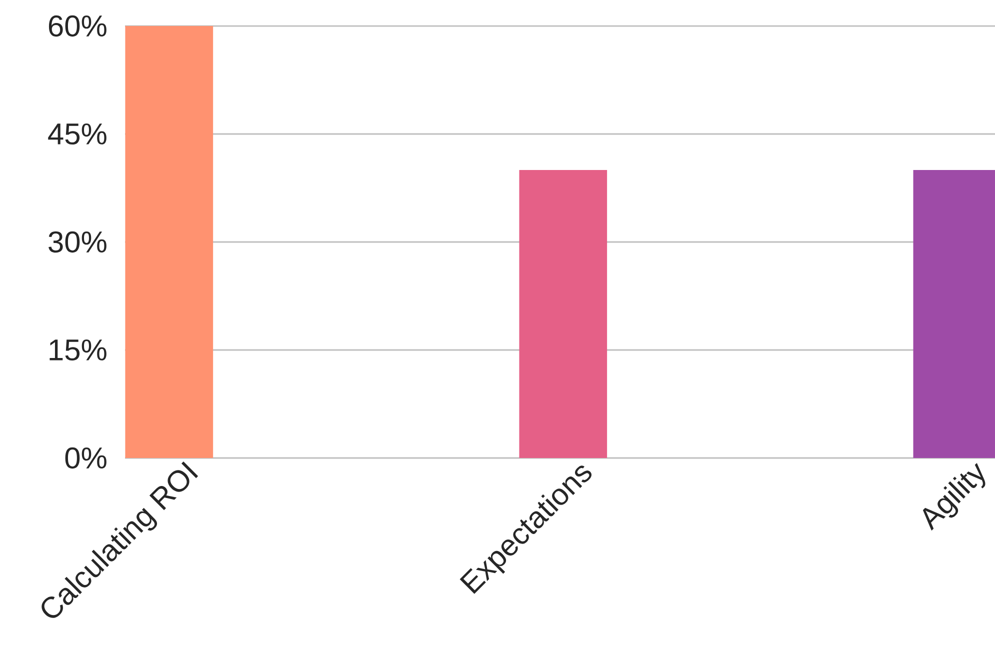  I want to click on y-tick-label: 15%, so click(78, 350).